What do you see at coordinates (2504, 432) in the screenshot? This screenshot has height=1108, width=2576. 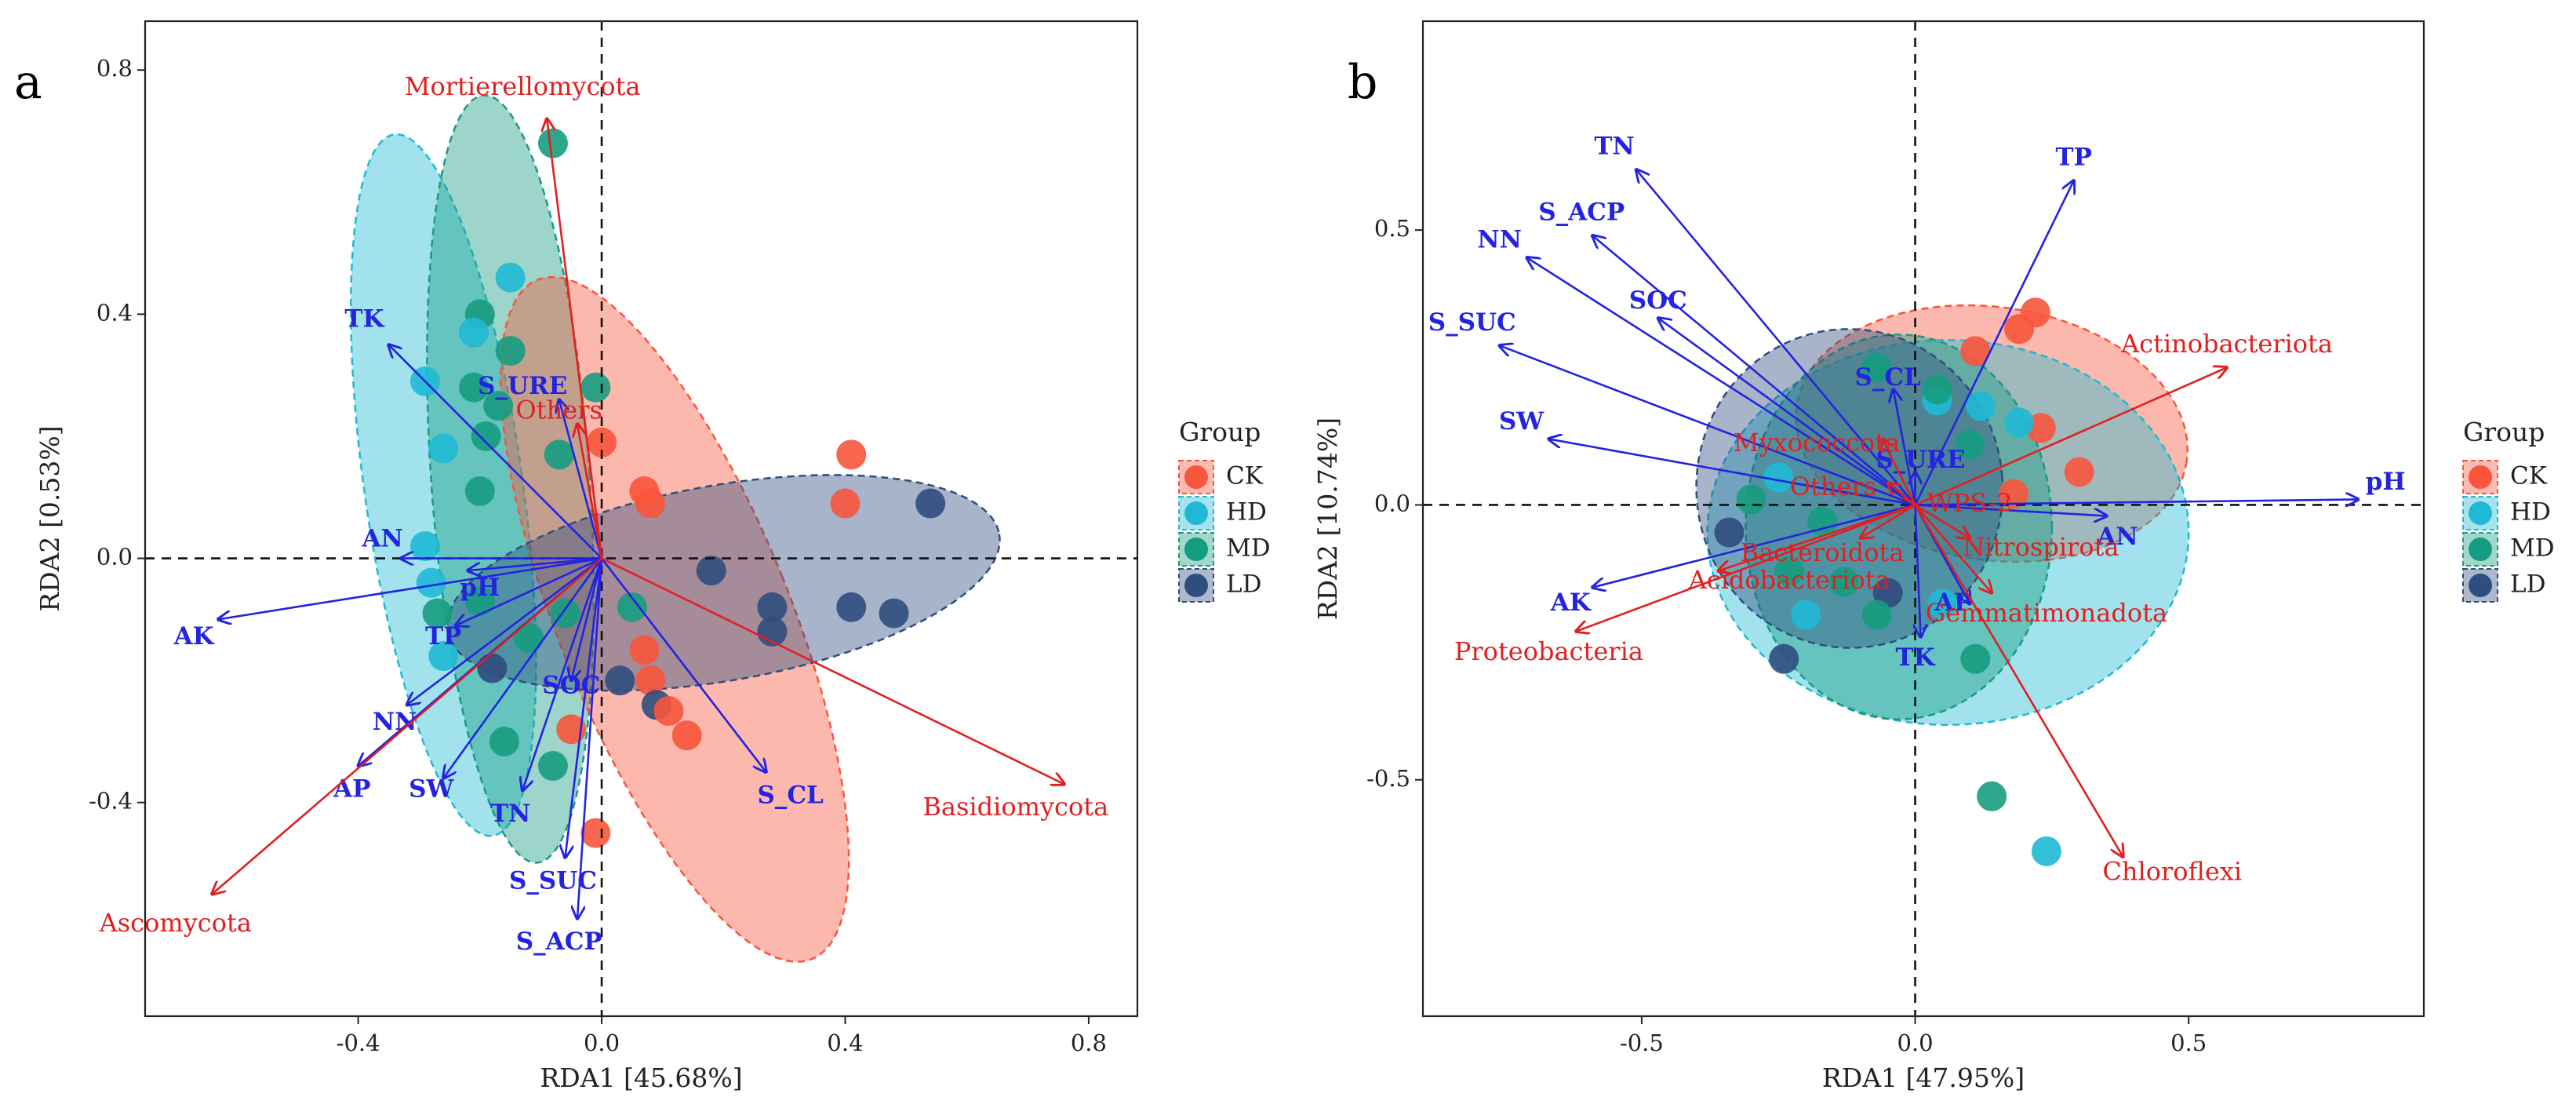 I see `legend-title: Group` at bounding box center [2504, 432].